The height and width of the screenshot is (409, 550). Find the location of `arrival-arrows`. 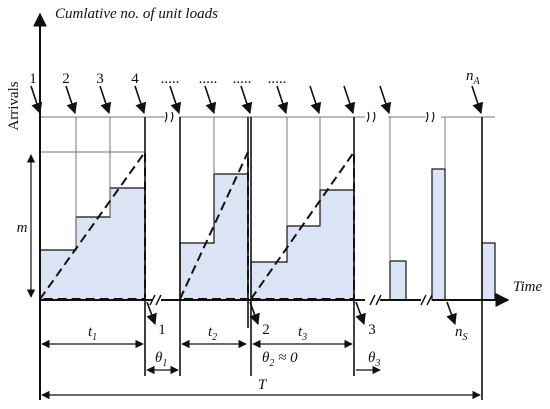

arrival-arrows is located at coordinates (257, 100).